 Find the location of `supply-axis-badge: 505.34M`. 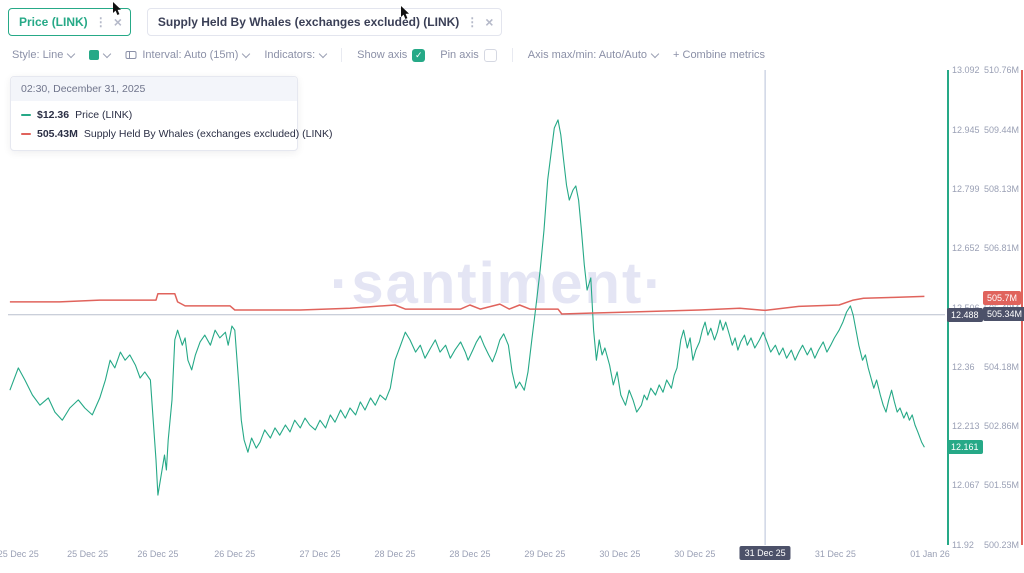

supply-axis-badge: 505.34M is located at coordinates (1003, 314).